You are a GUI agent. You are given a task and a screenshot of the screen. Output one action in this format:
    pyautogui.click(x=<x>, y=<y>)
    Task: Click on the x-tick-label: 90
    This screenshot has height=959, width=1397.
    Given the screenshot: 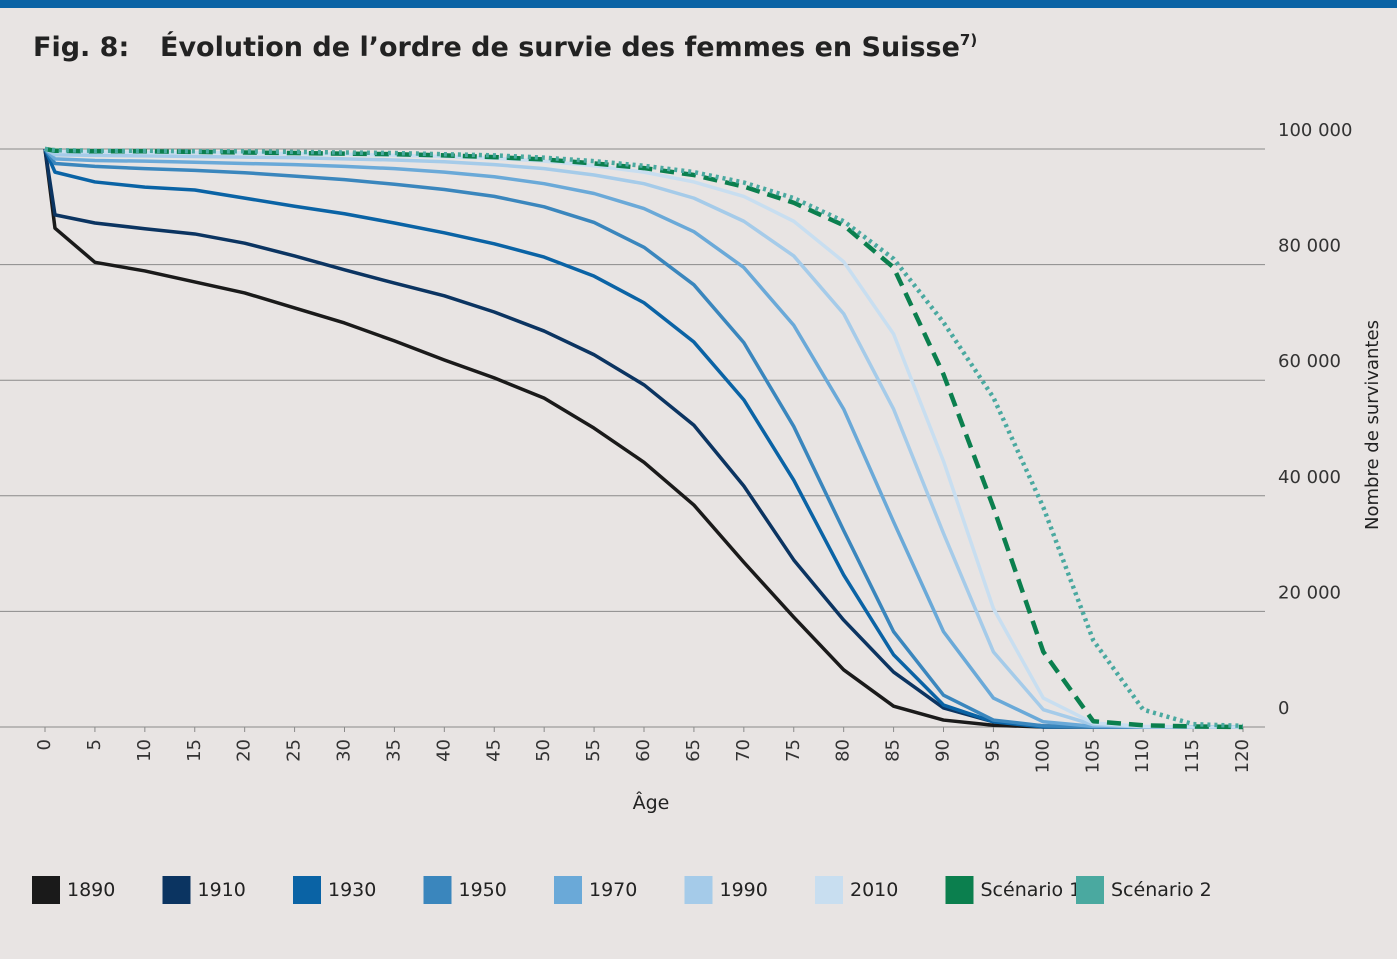 What is the action you would take?
    pyautogui.click(x=943, y=750)
    